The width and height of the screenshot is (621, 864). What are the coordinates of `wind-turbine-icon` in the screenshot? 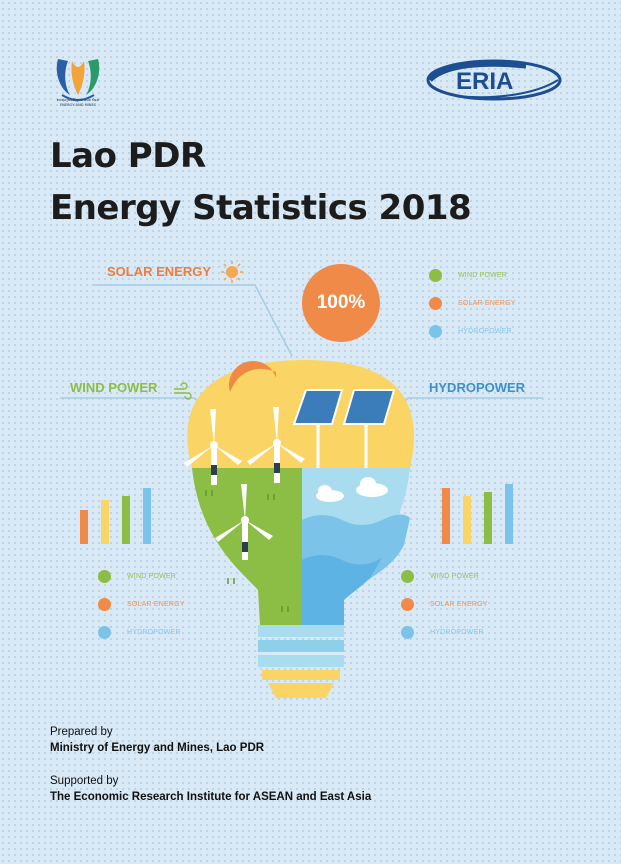 It's located at (244, 483).